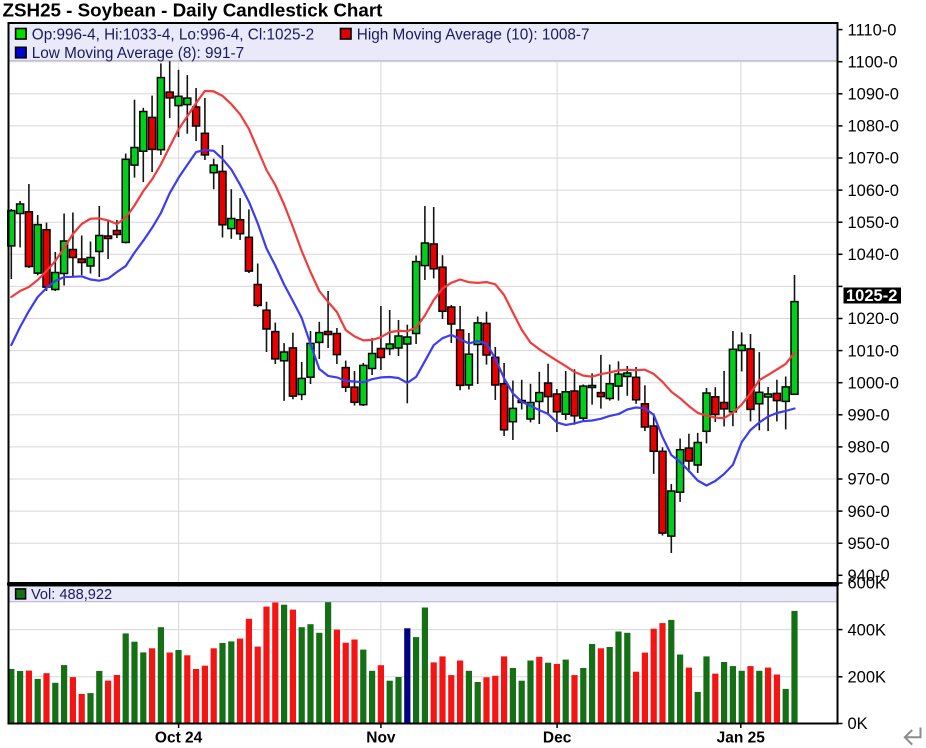 Image resolution: width=926 pixels, height=748 pixels. I want to click on svg-text: 1080-0, so click(873, 127).